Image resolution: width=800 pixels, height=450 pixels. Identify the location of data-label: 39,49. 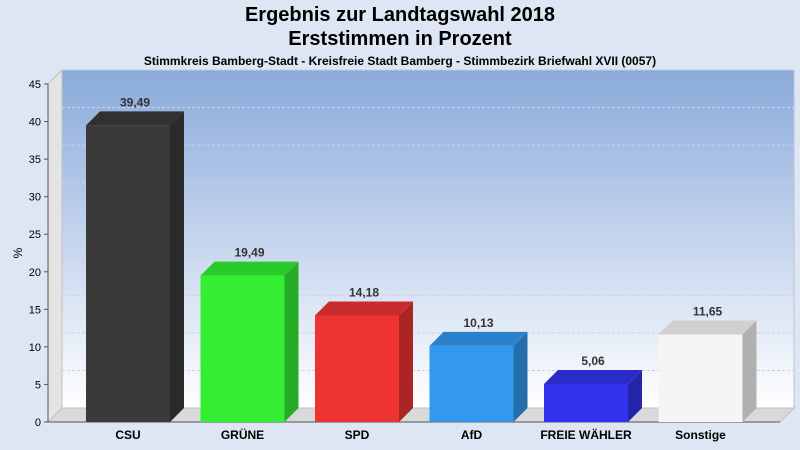
(135, 102).